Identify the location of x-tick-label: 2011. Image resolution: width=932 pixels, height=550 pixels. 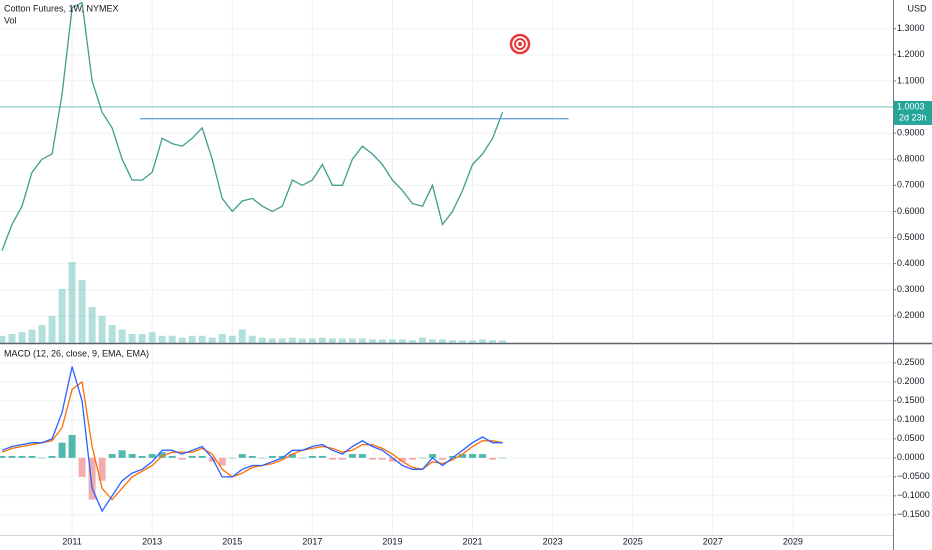
(71, 541).